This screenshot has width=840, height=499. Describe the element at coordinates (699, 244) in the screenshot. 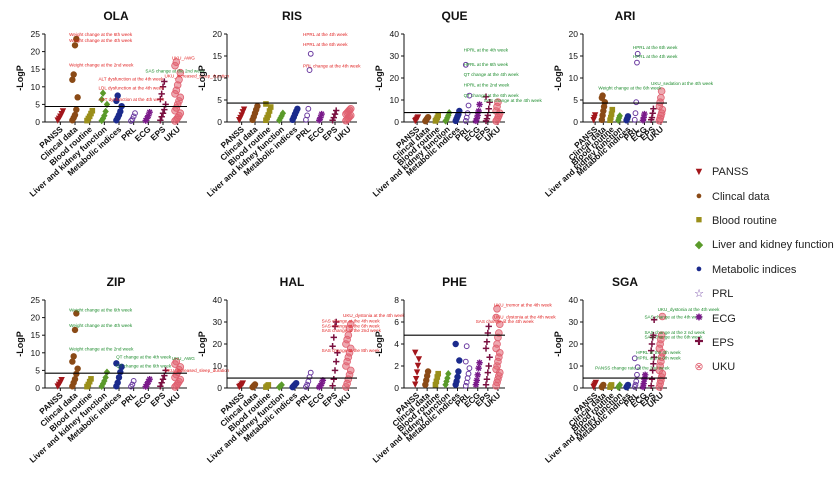

I see `diamond-icon: ◆` at that location.